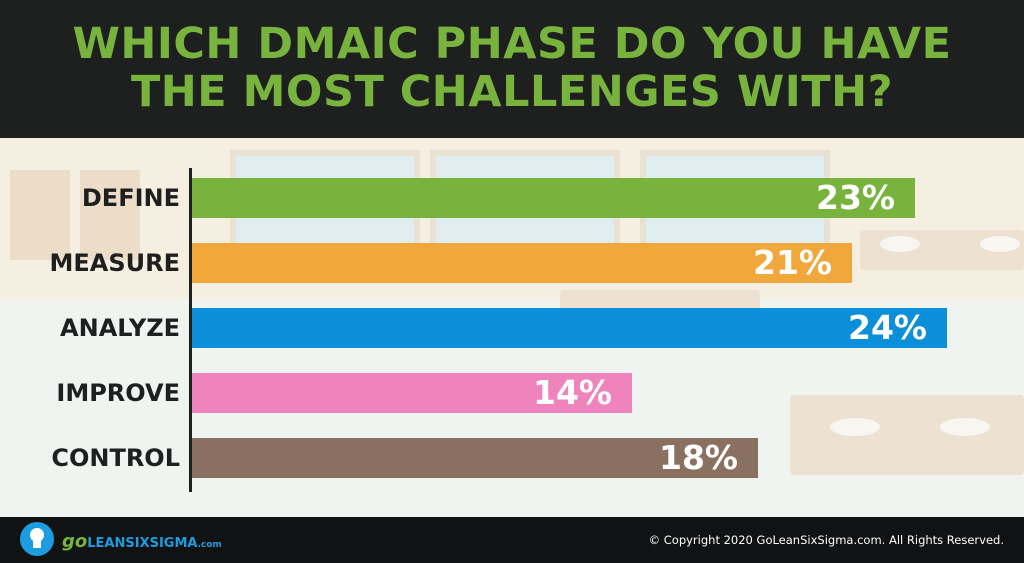 This screenshot has width=1024, height=563. What do you see at coordinates (698, 457) in the screenshot?
I see `bar-value-label-control: 18%` at bounding box center [698, 457].